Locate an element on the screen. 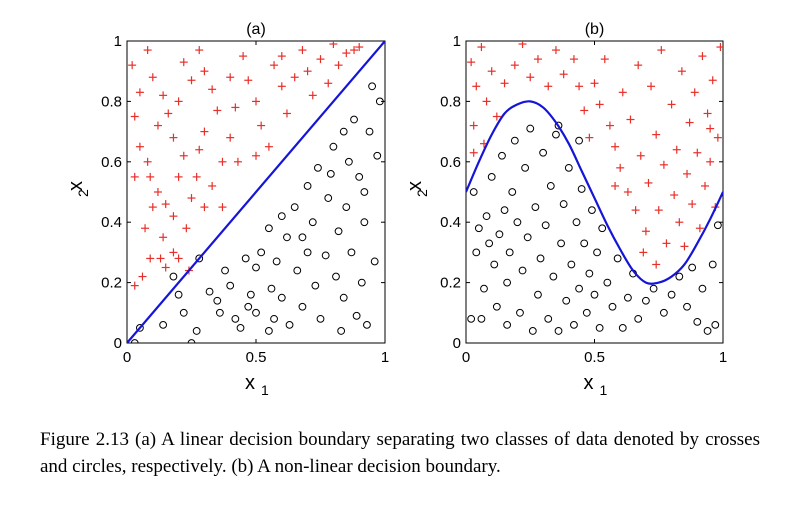  y-axis-label-subscript: 2 is located at coordinates (83, 193).